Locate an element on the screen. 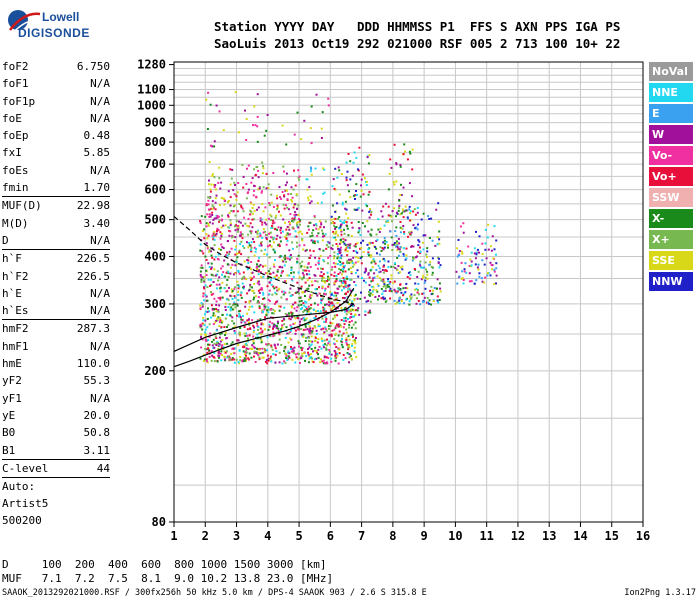  x-tick-label: 6 is located at coordinates (330, 536).